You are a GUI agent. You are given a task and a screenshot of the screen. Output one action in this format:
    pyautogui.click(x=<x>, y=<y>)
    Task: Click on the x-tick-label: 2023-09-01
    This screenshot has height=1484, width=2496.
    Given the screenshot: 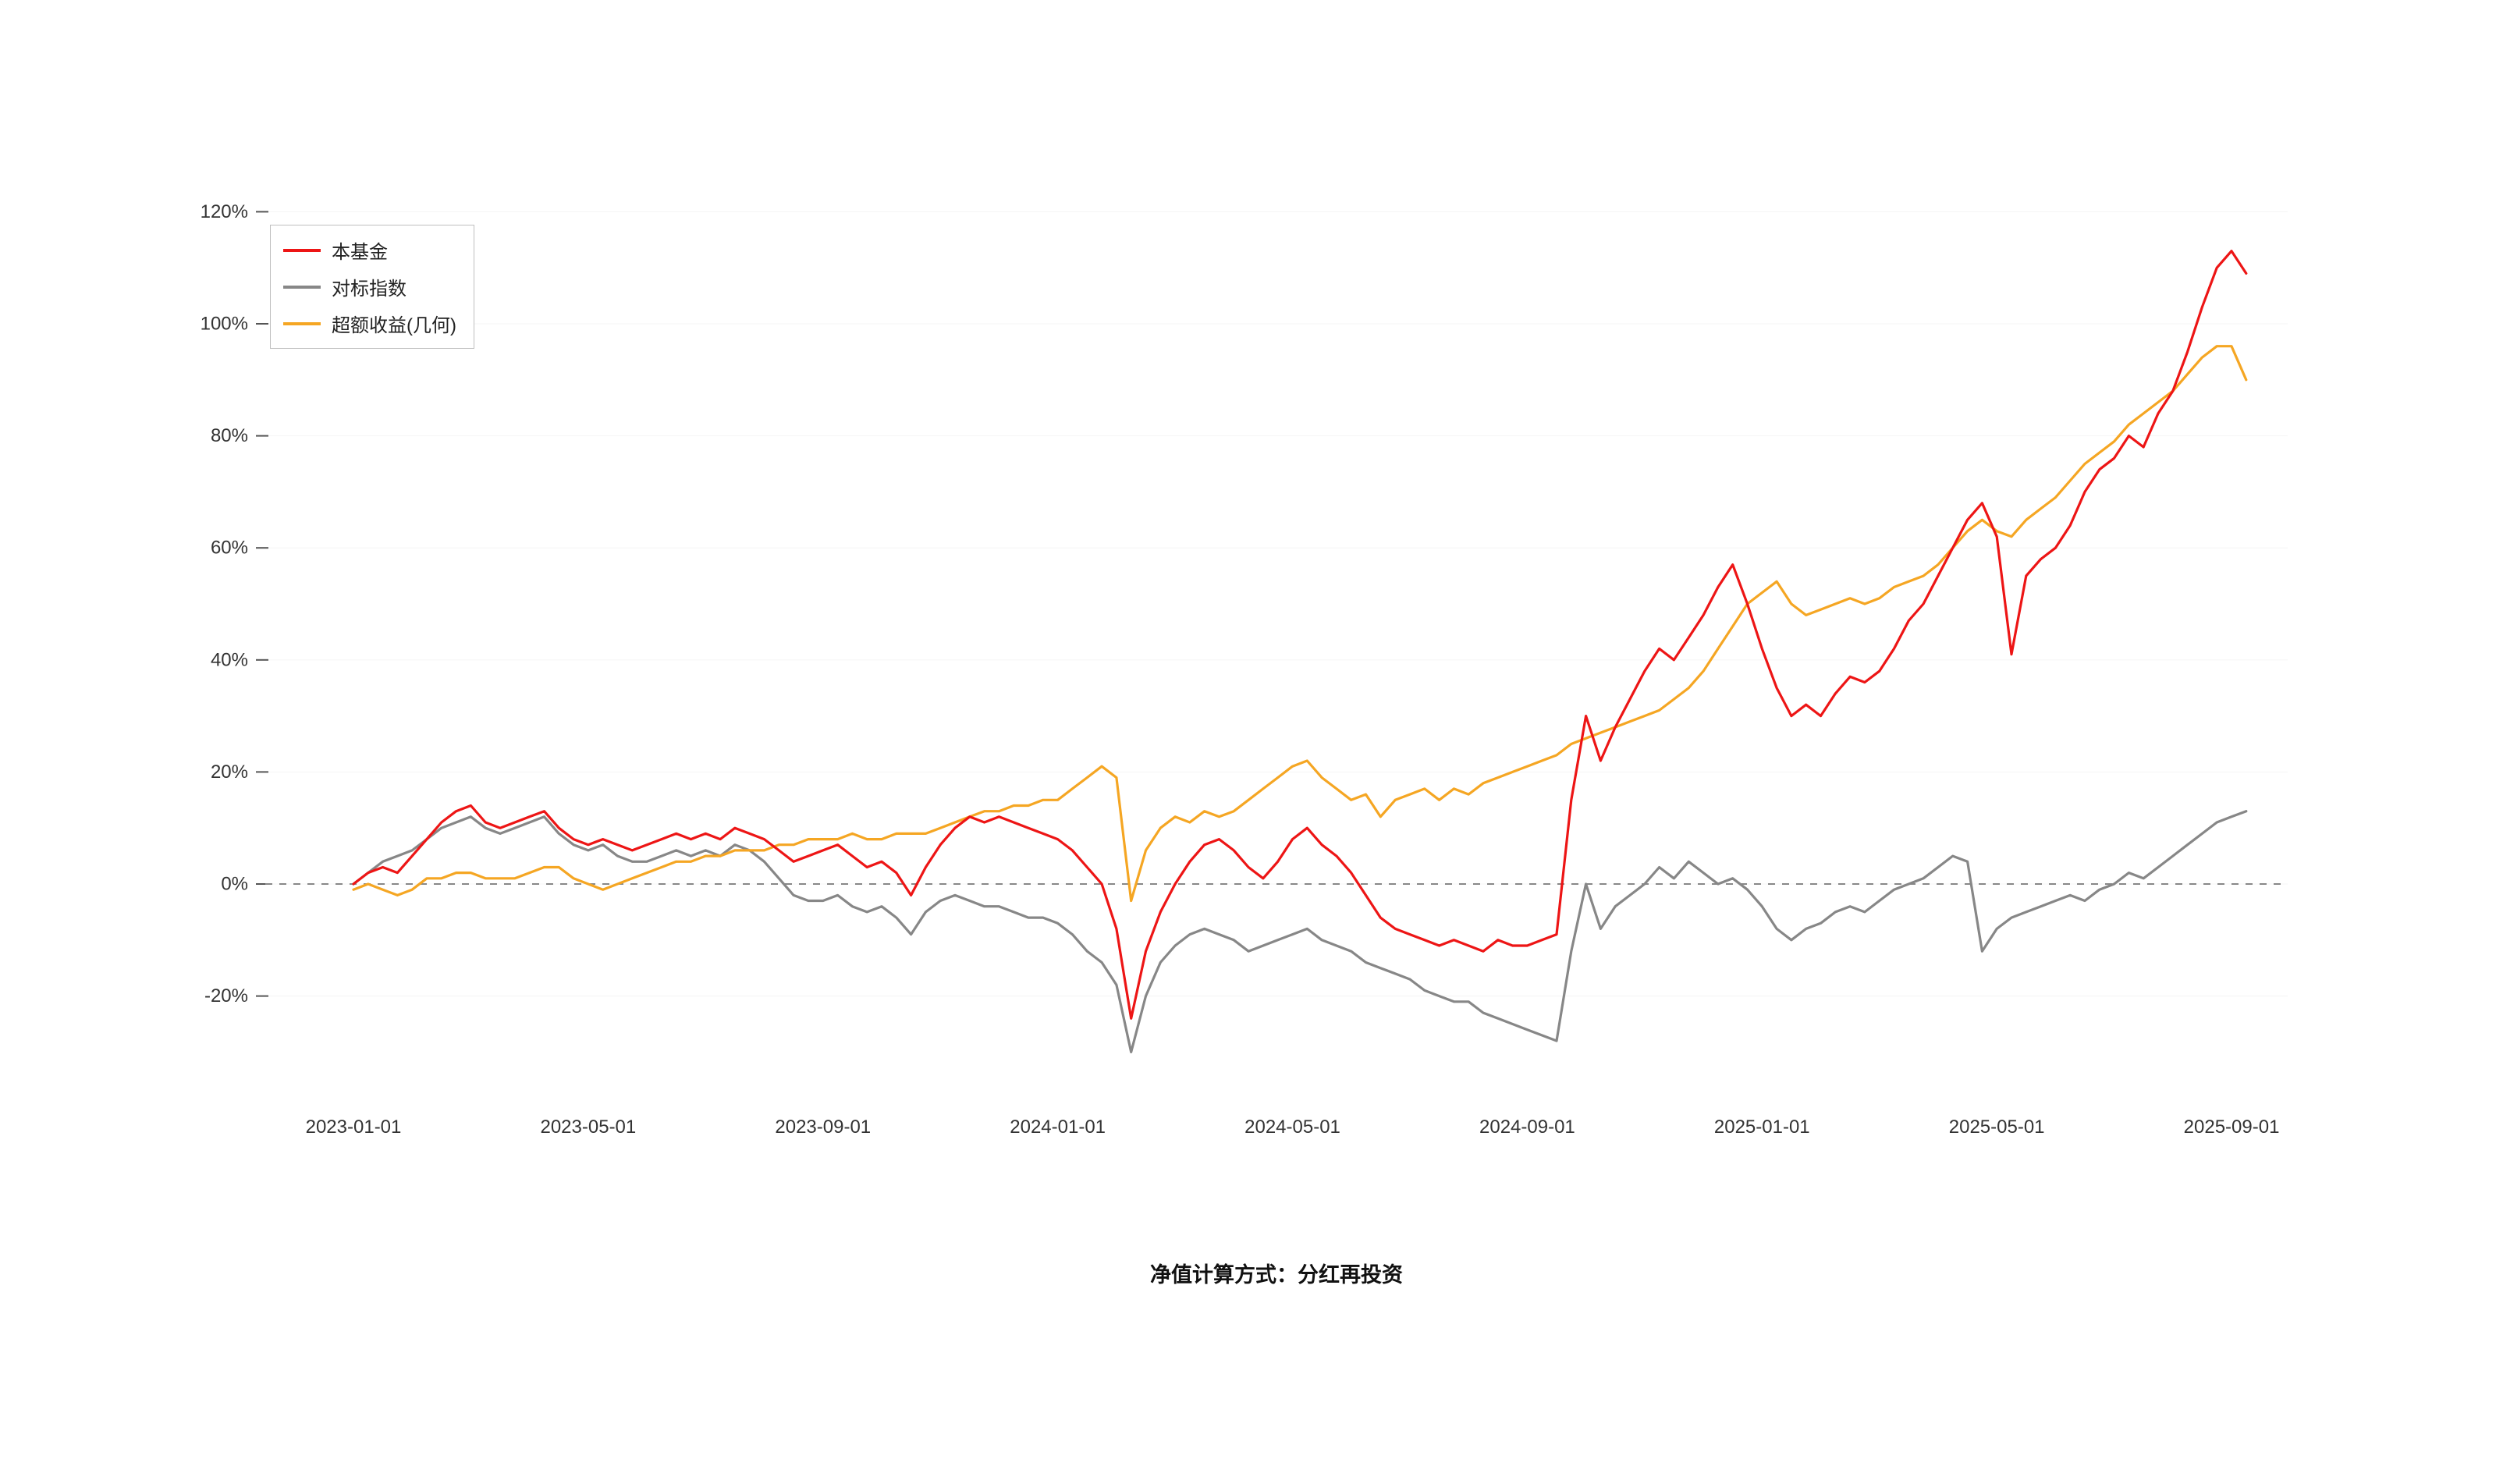 What is the action you would take?
    pyautogui.click(x=823, y=1127)
    